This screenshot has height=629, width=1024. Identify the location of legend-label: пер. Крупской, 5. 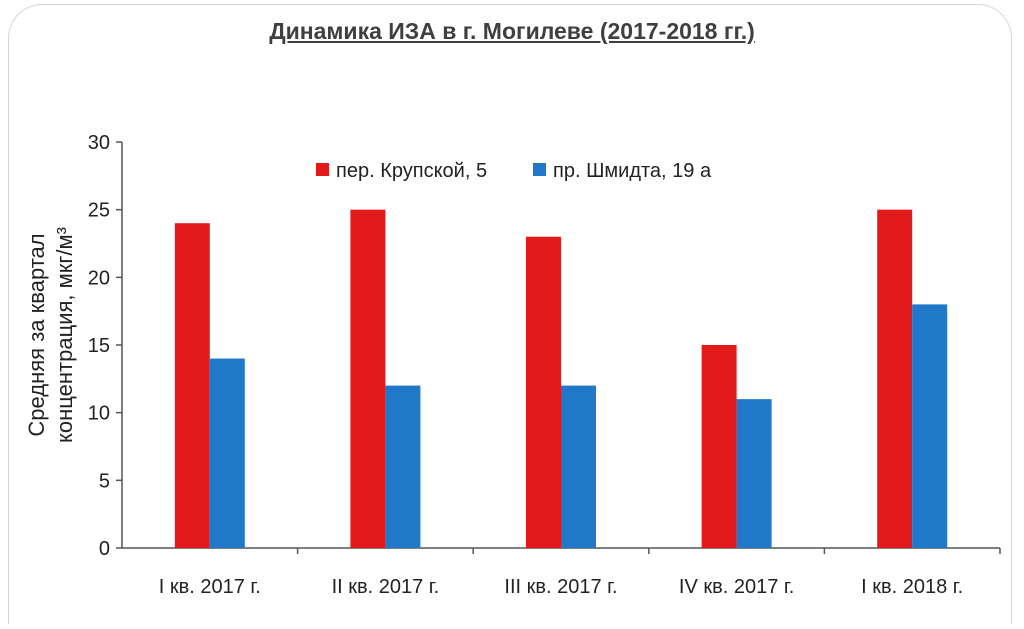
(411, 171).